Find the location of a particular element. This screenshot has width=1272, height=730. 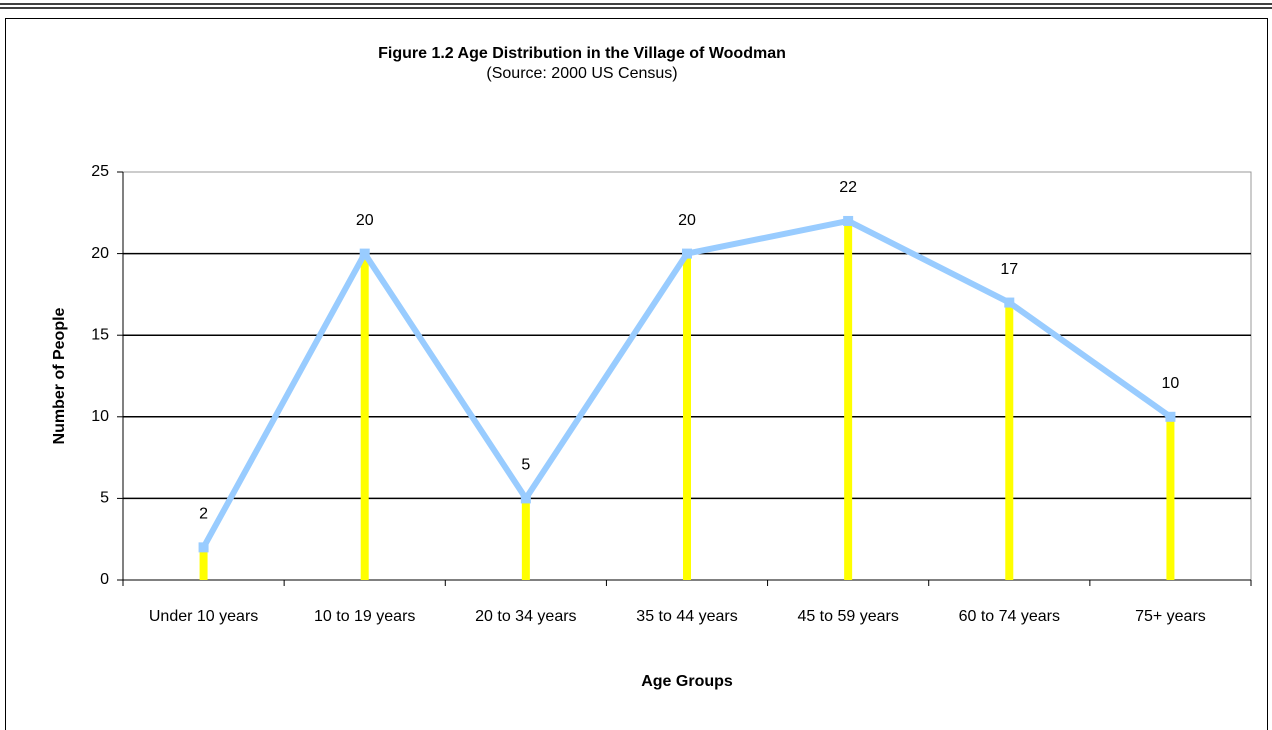

data-label: 10 is located at coordinates (1171, 383).